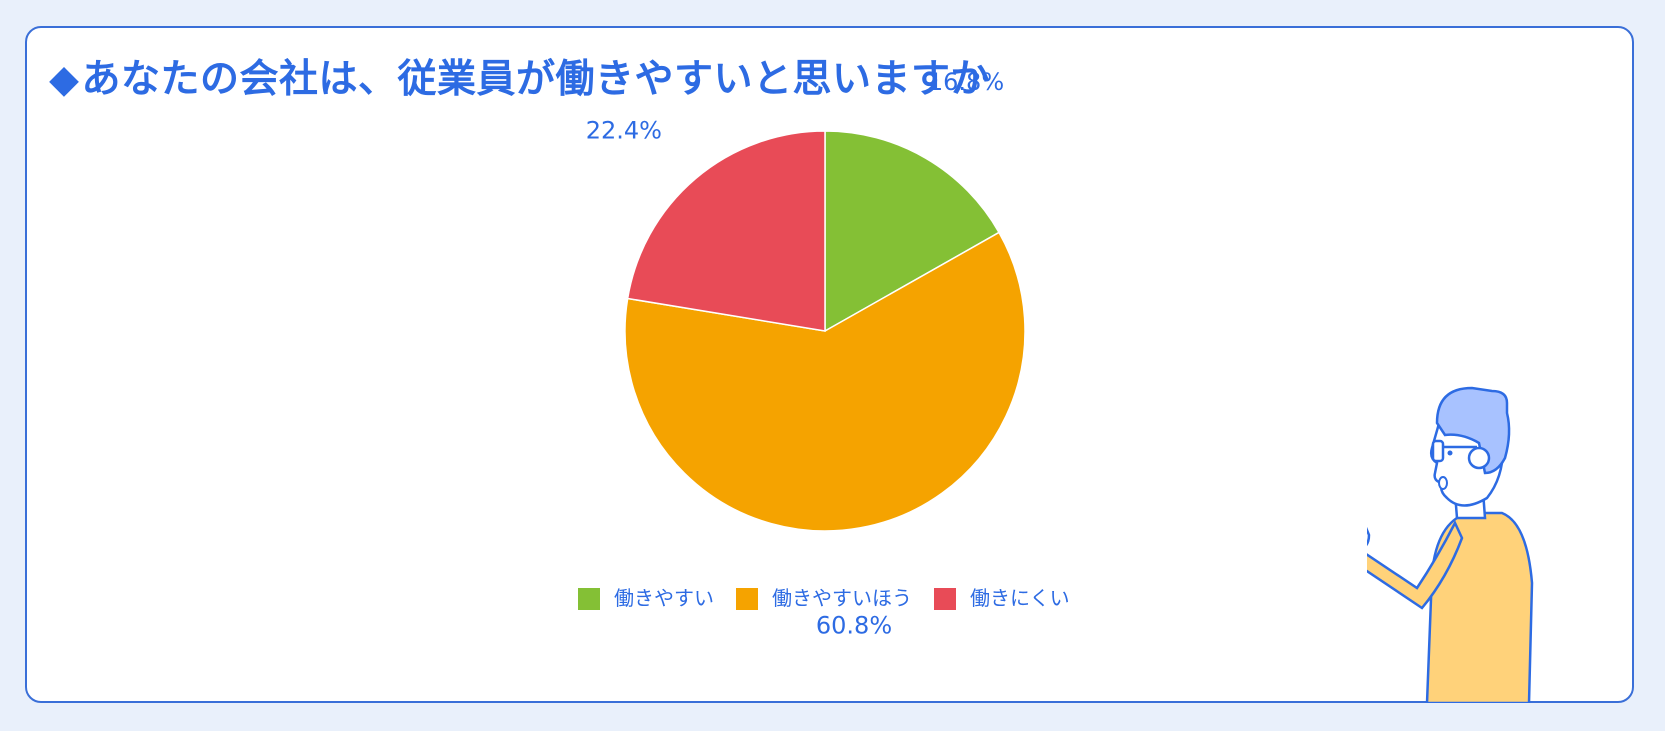 The image size is (1665, 731). What do you see at coordinates (1450, 544) in the screenshot?
I see `person-pointing-icon` at bounding box center [1450, 544].